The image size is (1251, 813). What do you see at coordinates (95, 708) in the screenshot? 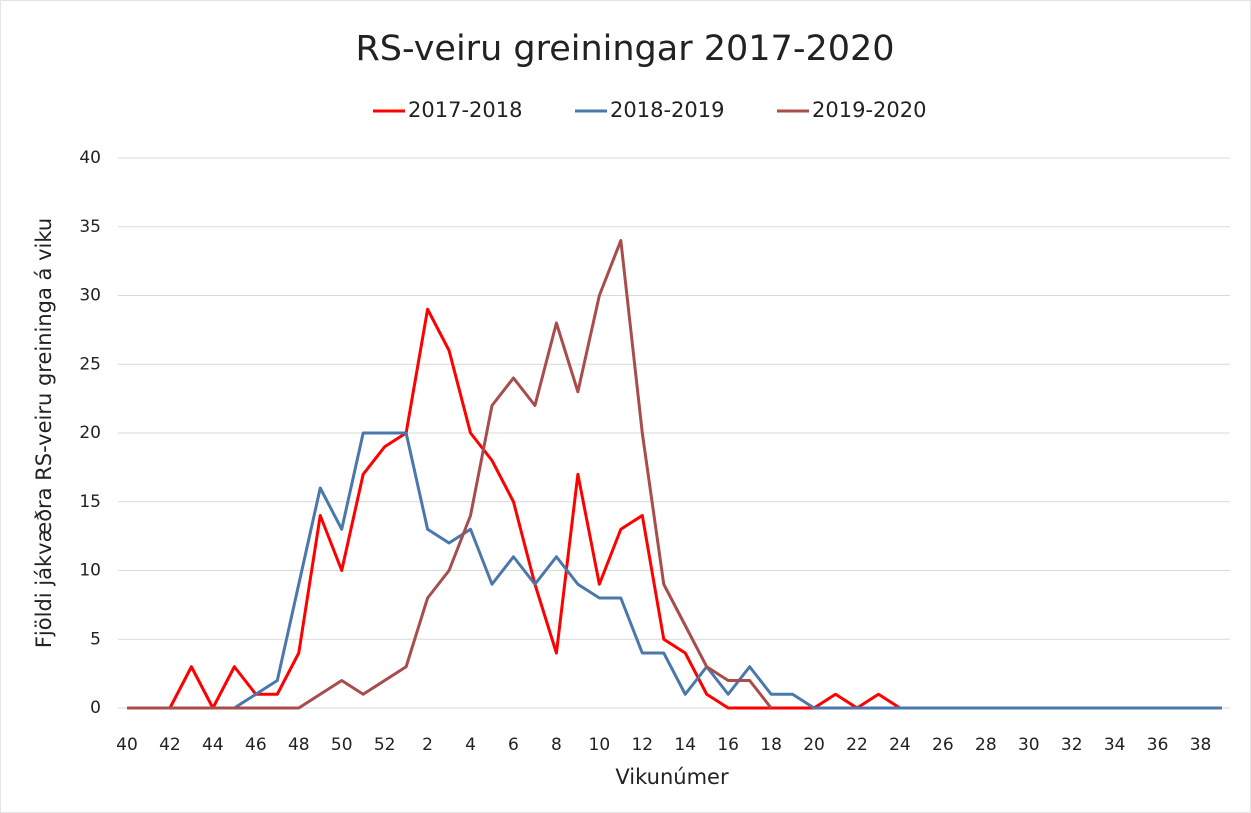
I see `y-tick-label: 0` at bounding box center [95, 708].